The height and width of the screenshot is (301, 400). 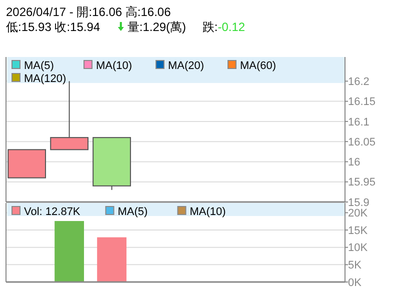 I want to click on text: 跌:-0.12, so click(x=224, y=27).